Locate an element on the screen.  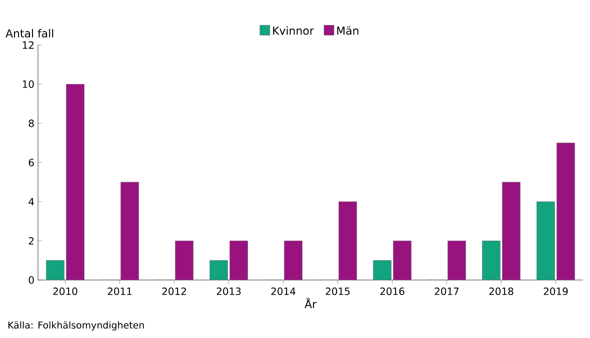
x-tick-label: 2011 is located at coordinates (120, 292).